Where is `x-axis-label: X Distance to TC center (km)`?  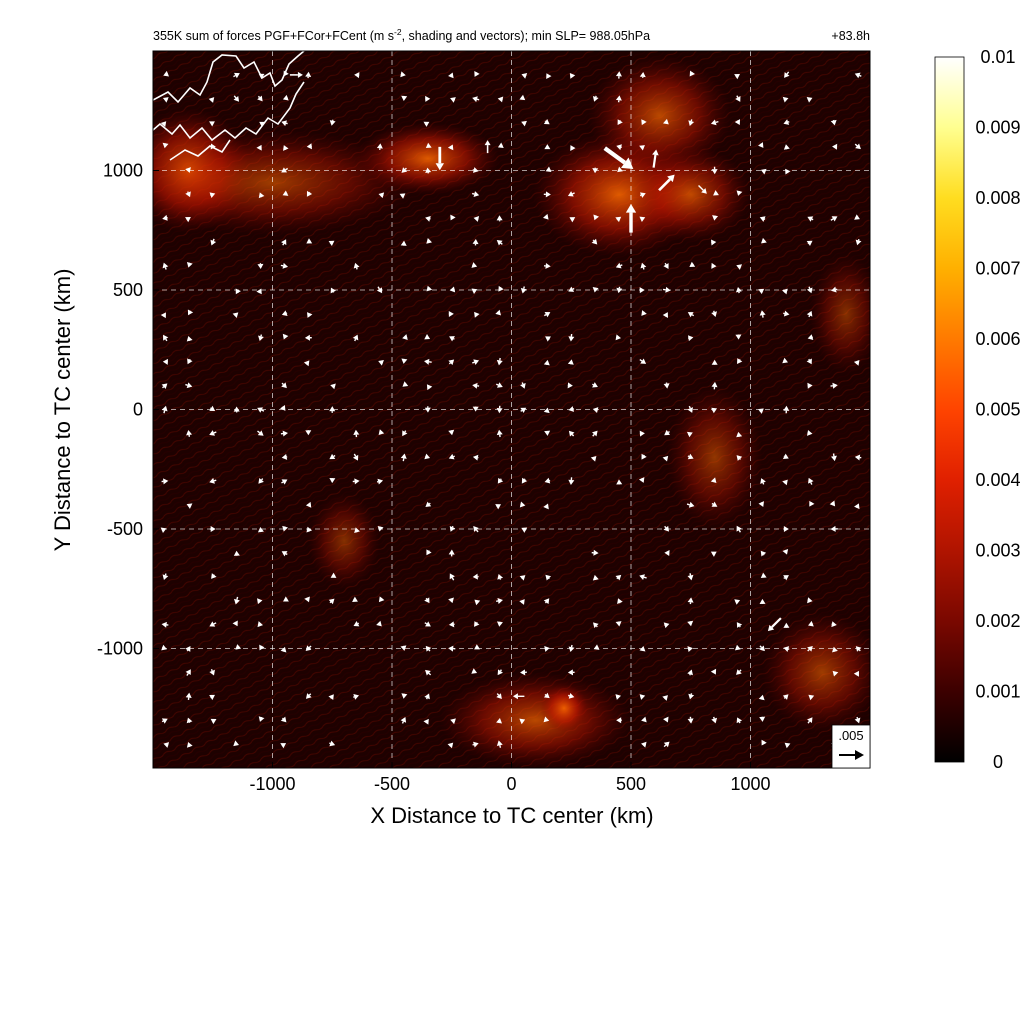 x-axis-label: X Distance to TC center (km) is located at coordinates (511, 815).